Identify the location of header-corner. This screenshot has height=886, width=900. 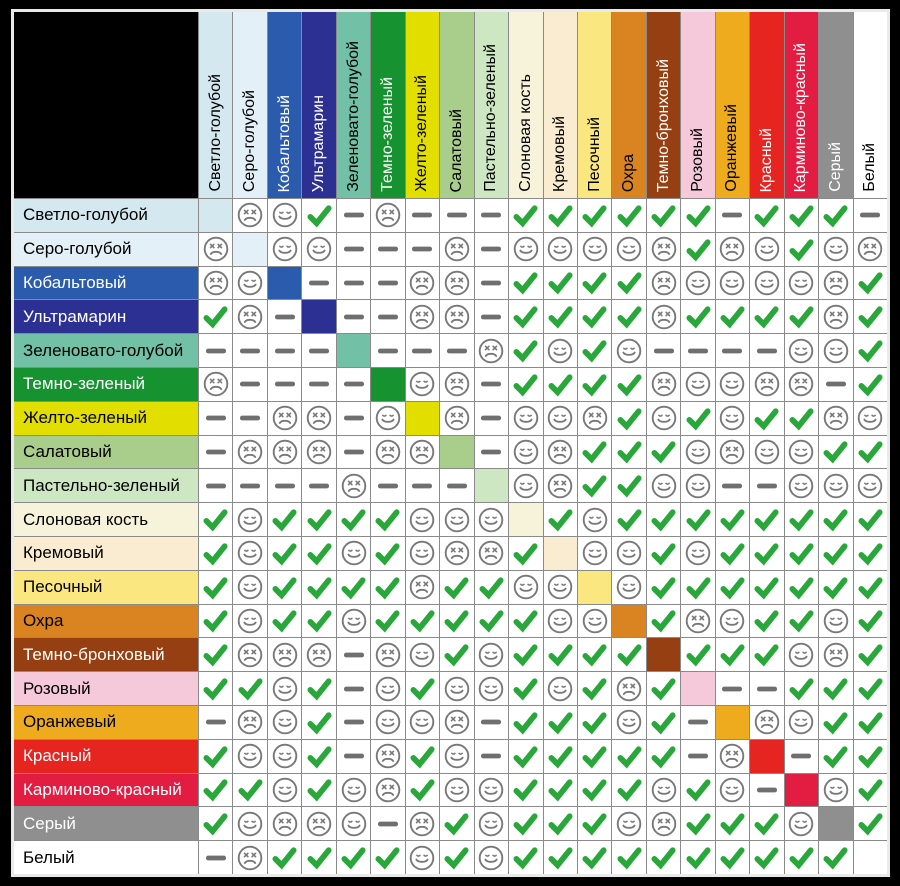
(106, 105).